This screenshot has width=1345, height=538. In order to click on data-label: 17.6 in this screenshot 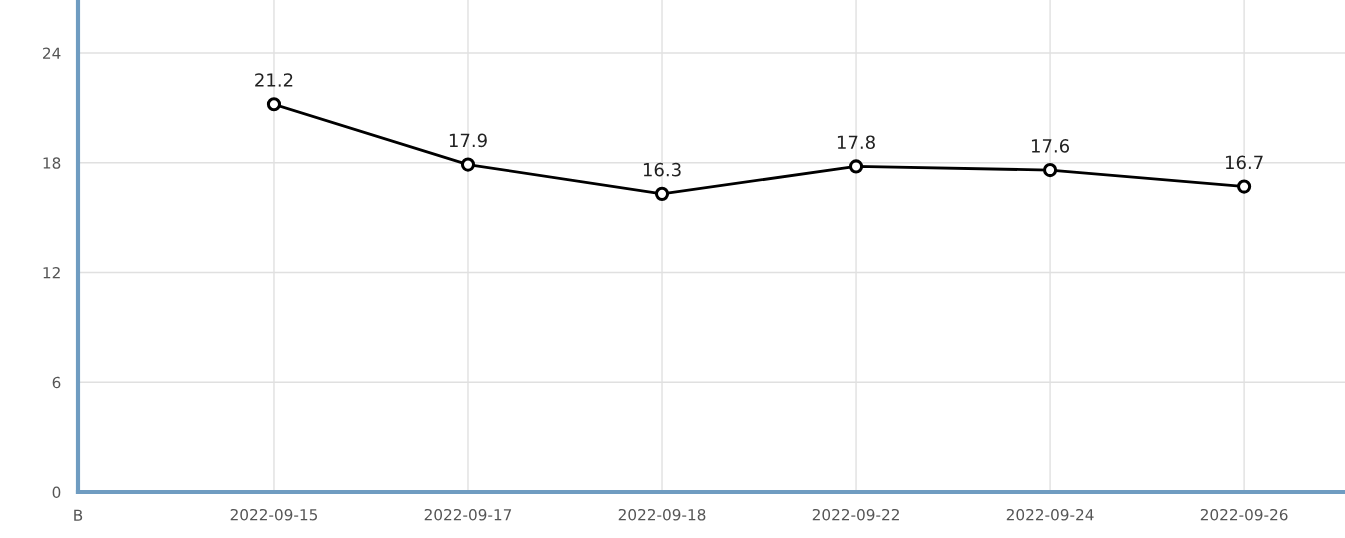, I will do `click(1050, 146)`.